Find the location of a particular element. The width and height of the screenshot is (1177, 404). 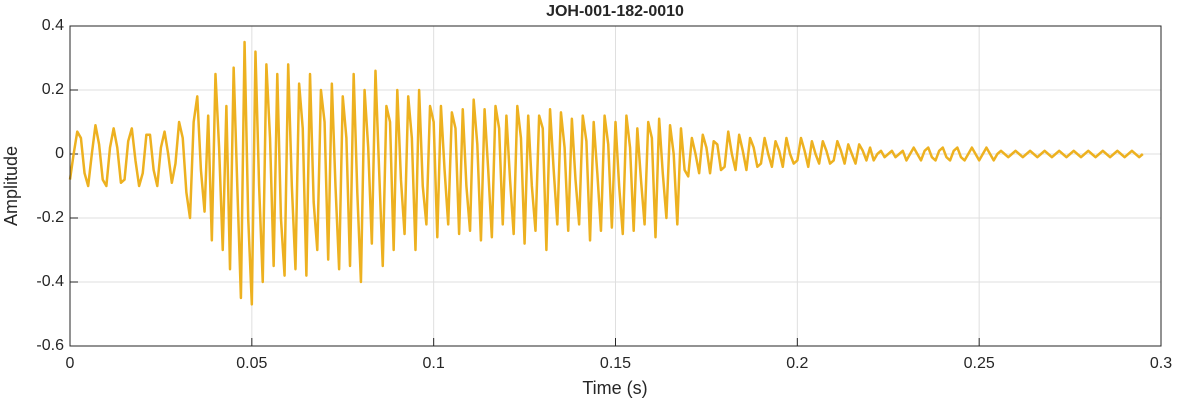

y-tick-label: -0.2 is located at coordinates (50, 217).